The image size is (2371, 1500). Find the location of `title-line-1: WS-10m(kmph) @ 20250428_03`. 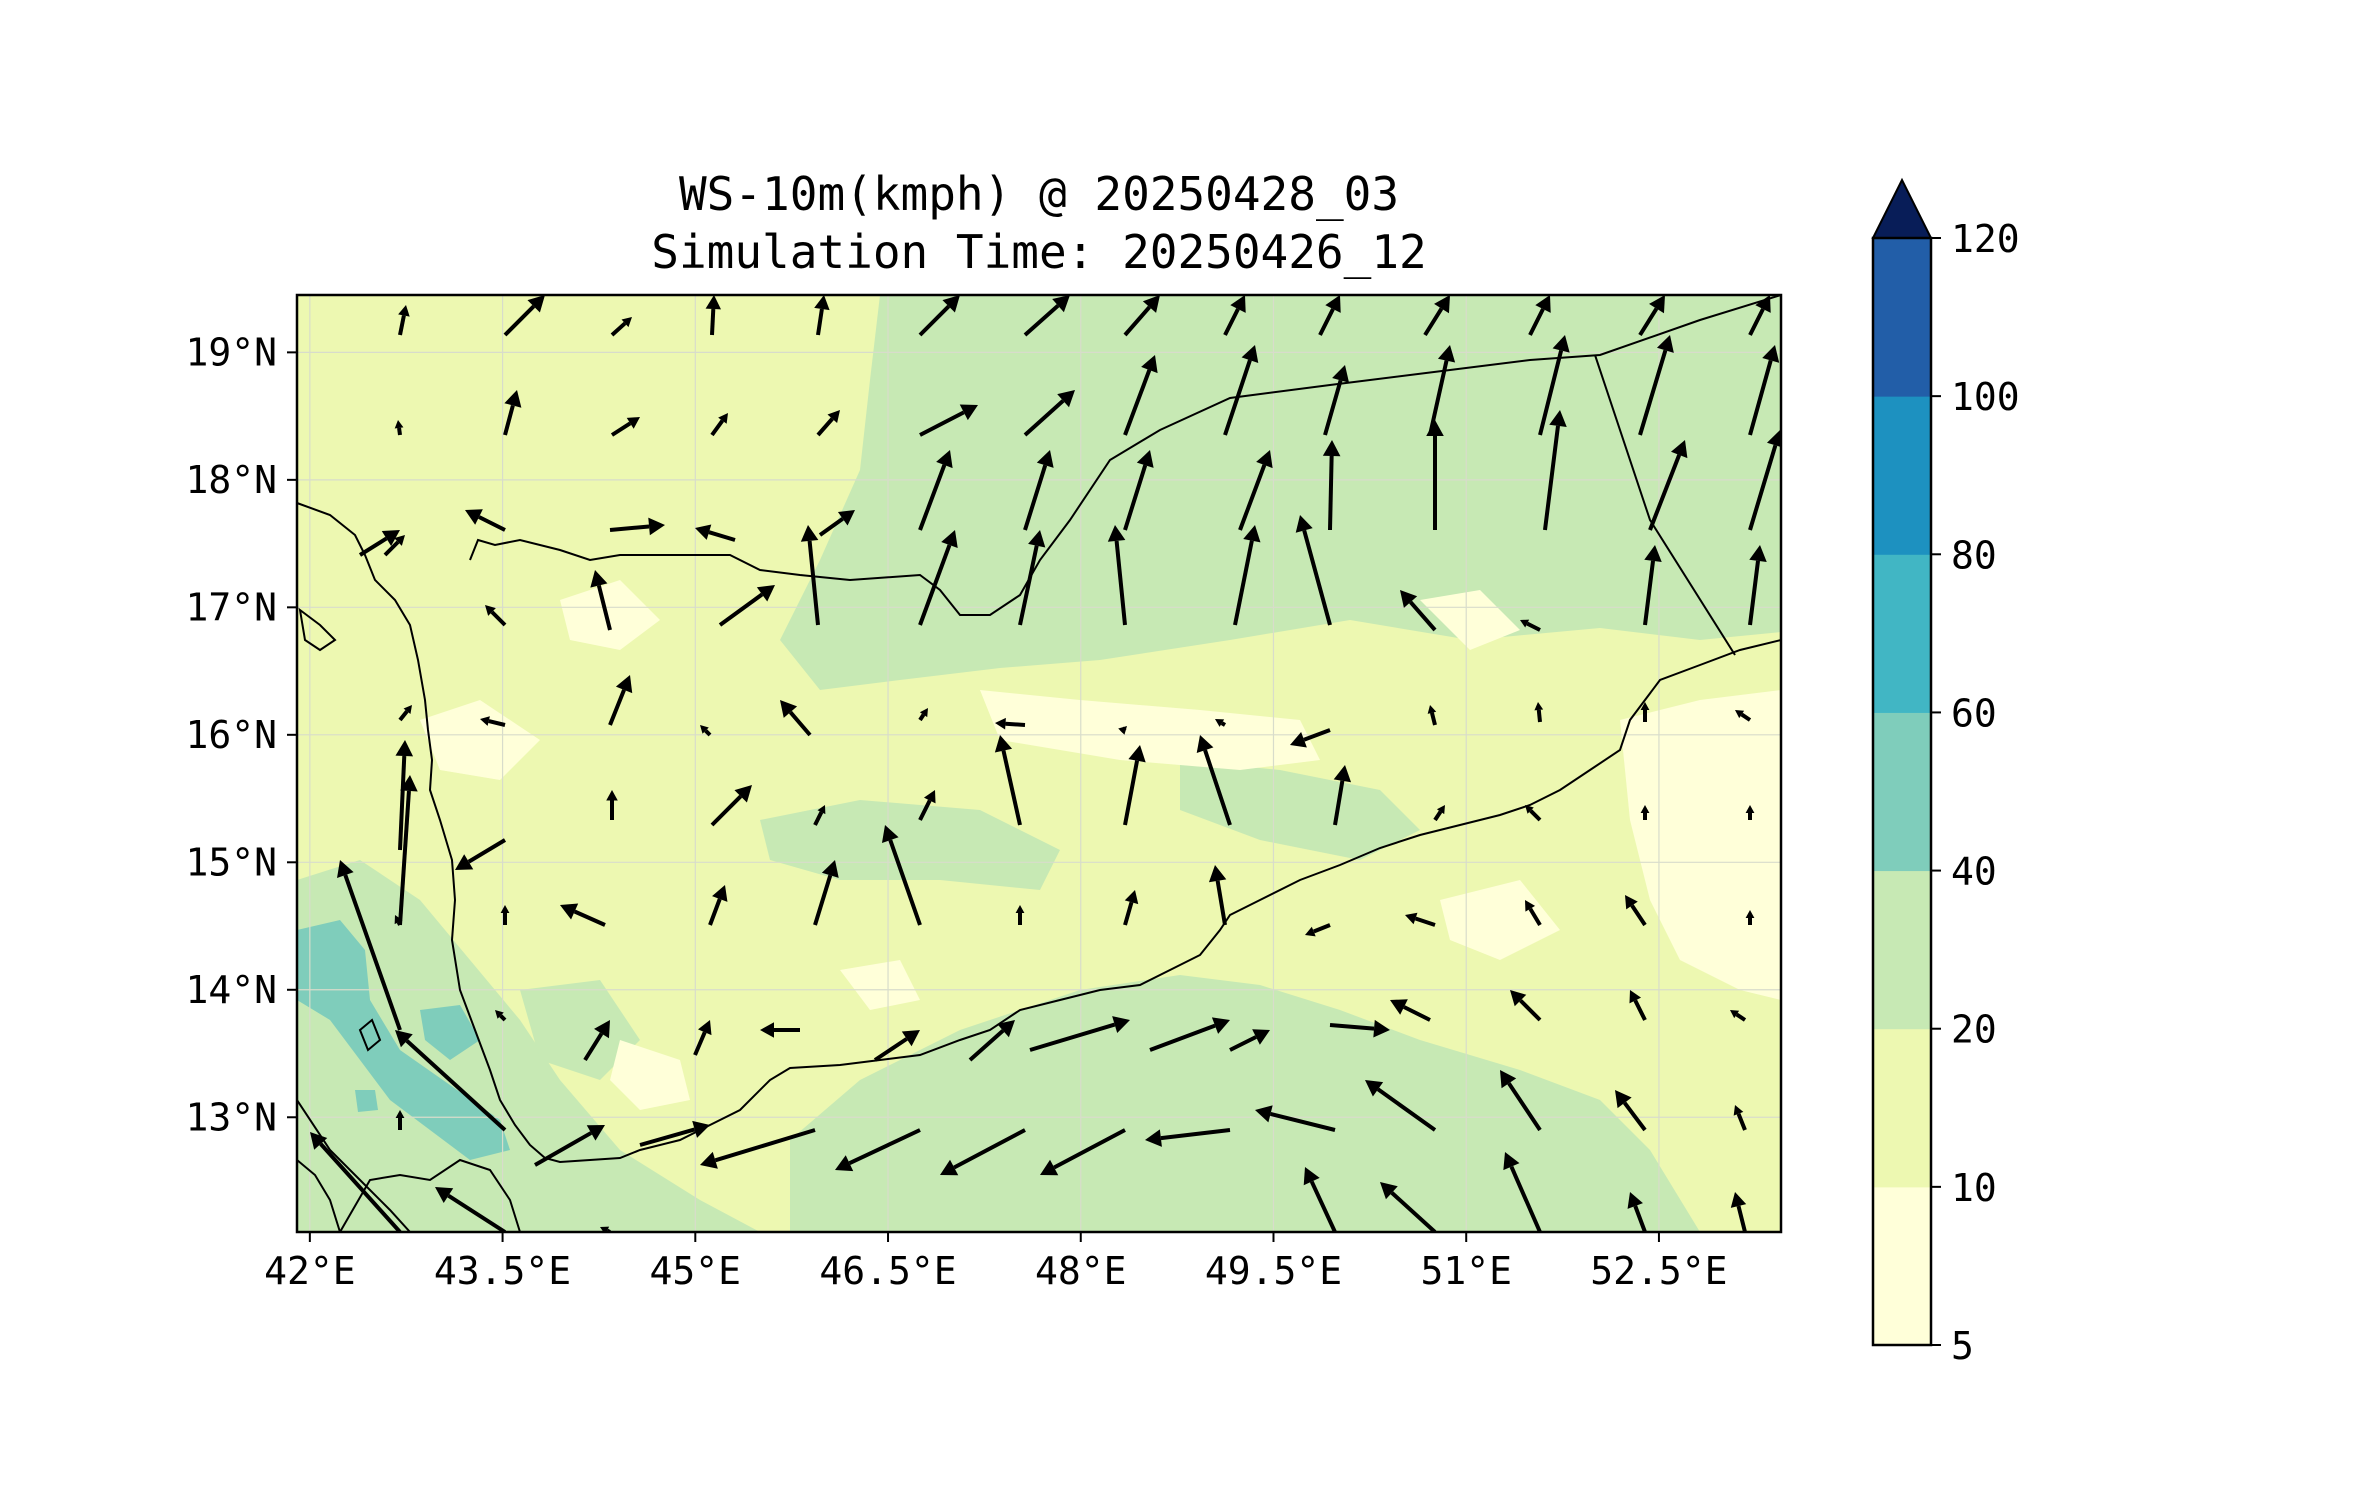

title-line-1: WS-10m(kmph) @ 20250428_03 is located at coordinates (1039, 194).